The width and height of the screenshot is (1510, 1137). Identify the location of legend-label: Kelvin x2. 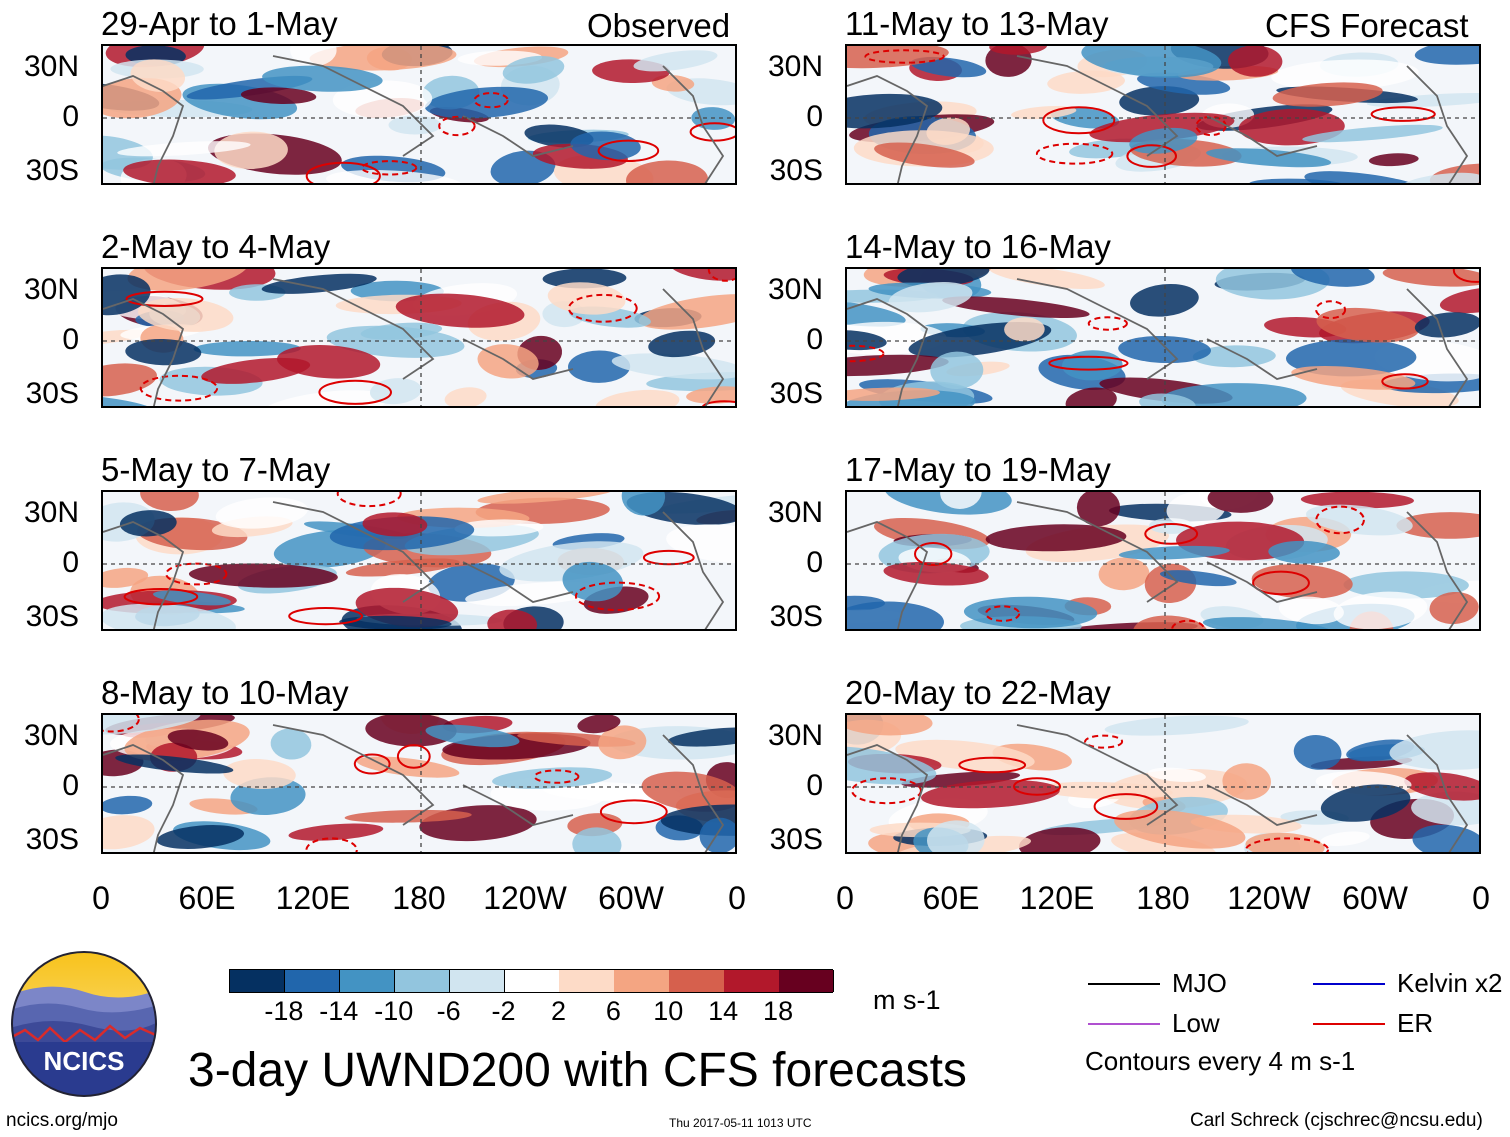
(1450, 983).